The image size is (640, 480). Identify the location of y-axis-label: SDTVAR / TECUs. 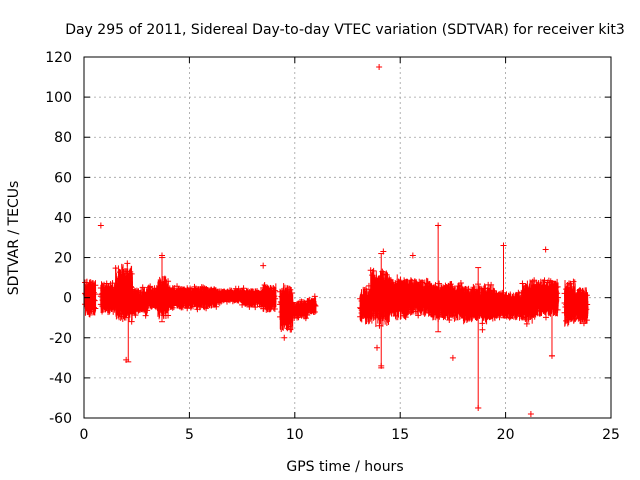
(14, 238).